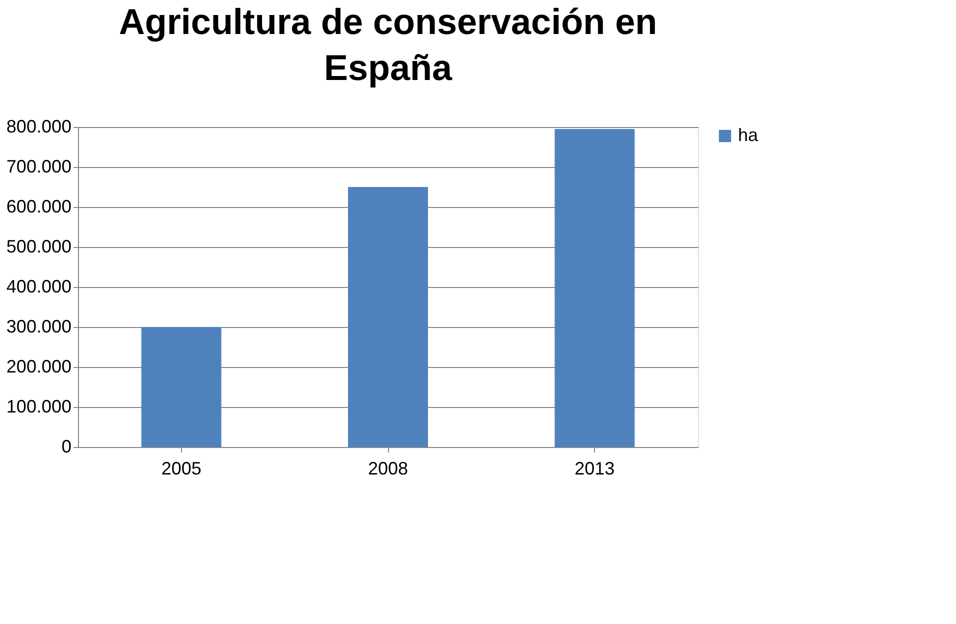 The height and width of the screenshot is (624, 956). What do you see at coordinates (39, 286) in the screenshot?
I see `y-tick-label: 400.000` at bounding box center [39, 286].